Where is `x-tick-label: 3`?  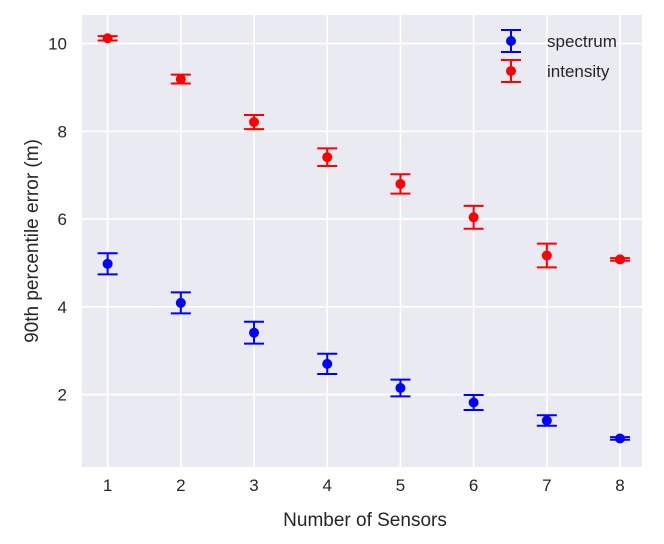
x-tick-label: 3 is located at coordinates (253, 485).